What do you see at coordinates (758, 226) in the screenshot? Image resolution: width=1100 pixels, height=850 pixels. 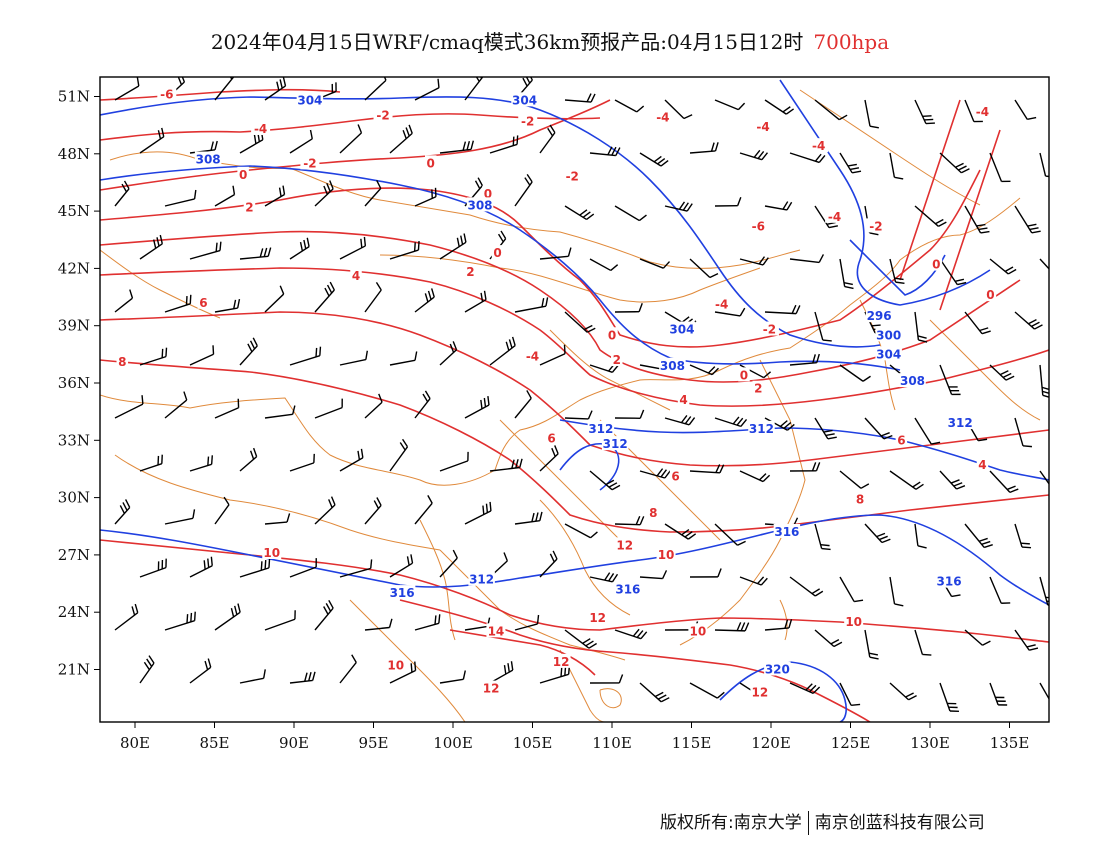 I see `temperature-label: -6` at bounding box center [758, 226].